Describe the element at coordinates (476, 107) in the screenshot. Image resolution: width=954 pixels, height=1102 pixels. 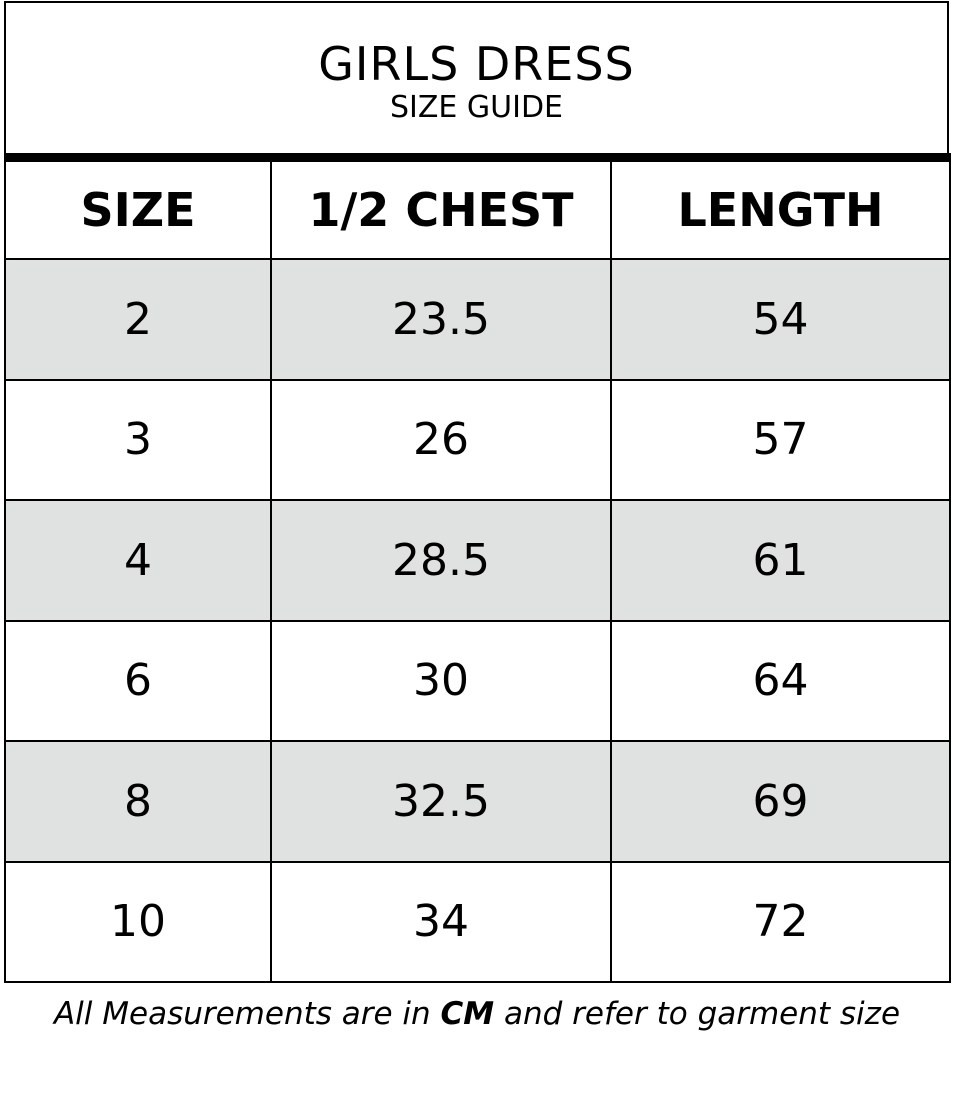
I see `page-subtitle: SIZE GUIDE` at that location.